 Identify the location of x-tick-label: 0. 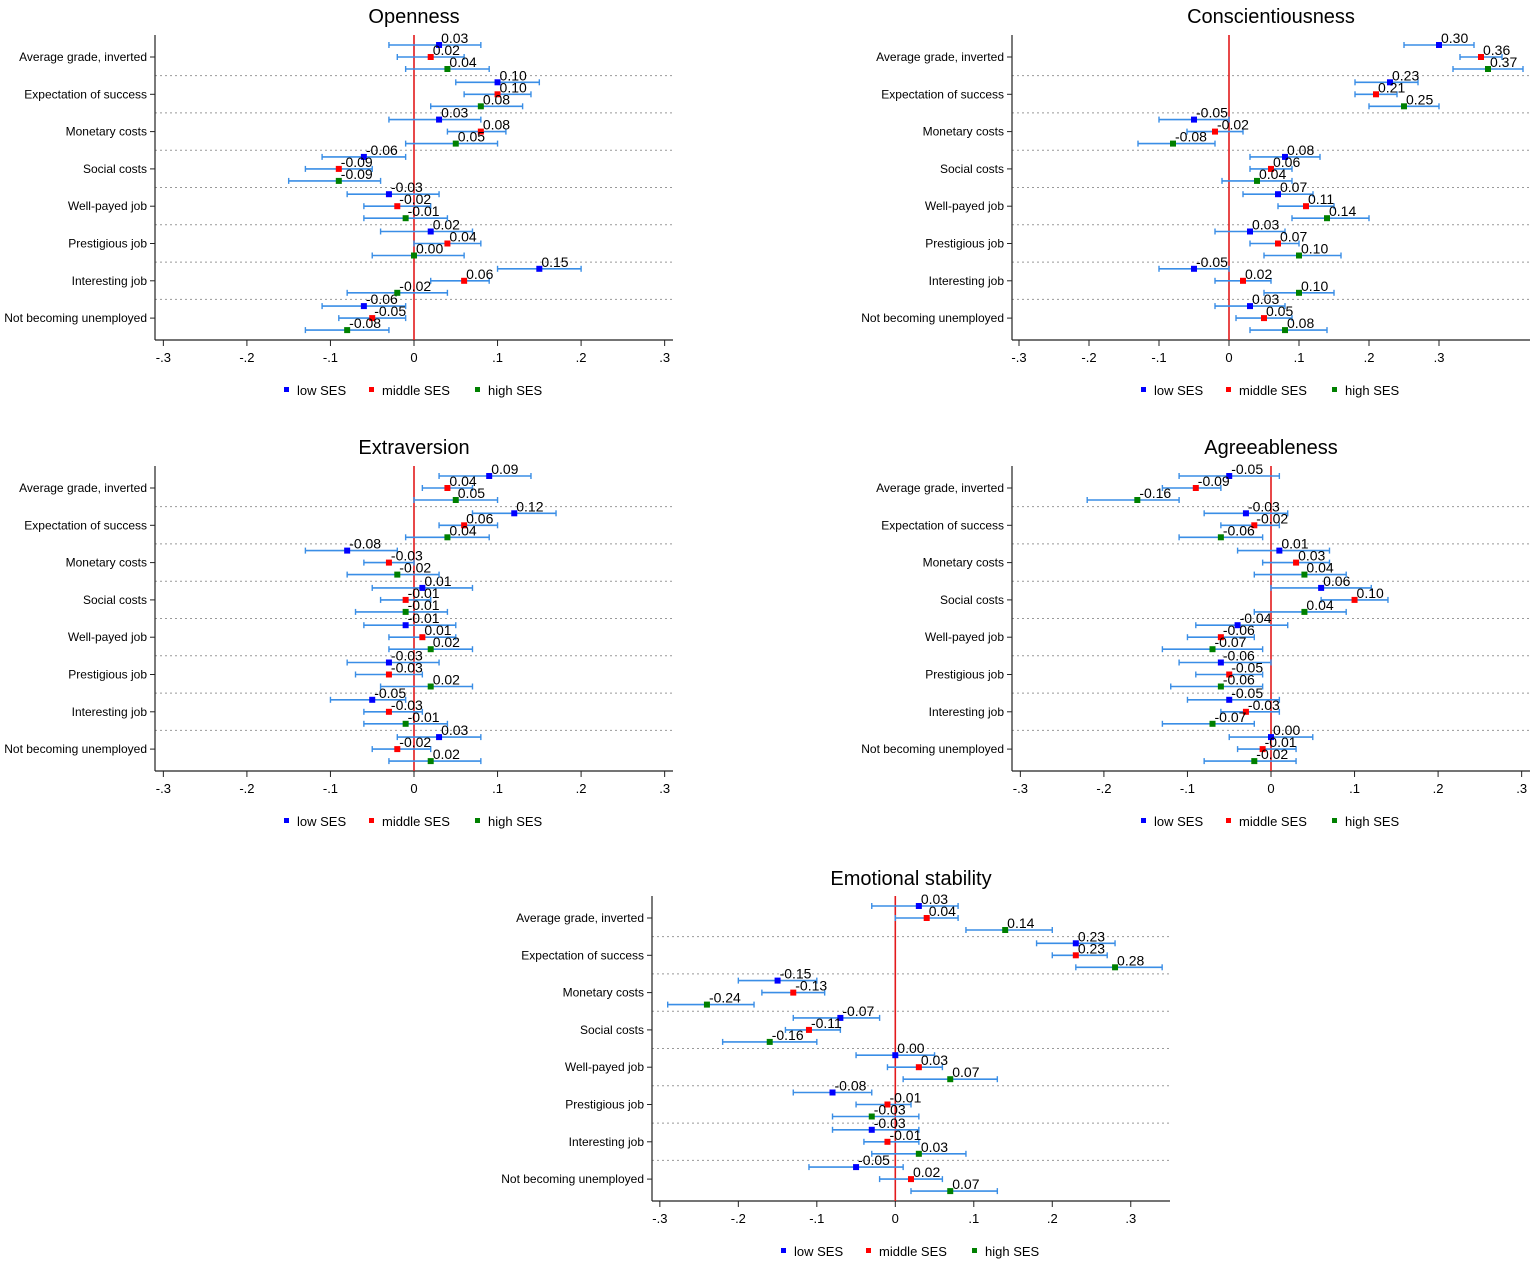
(413, 357).